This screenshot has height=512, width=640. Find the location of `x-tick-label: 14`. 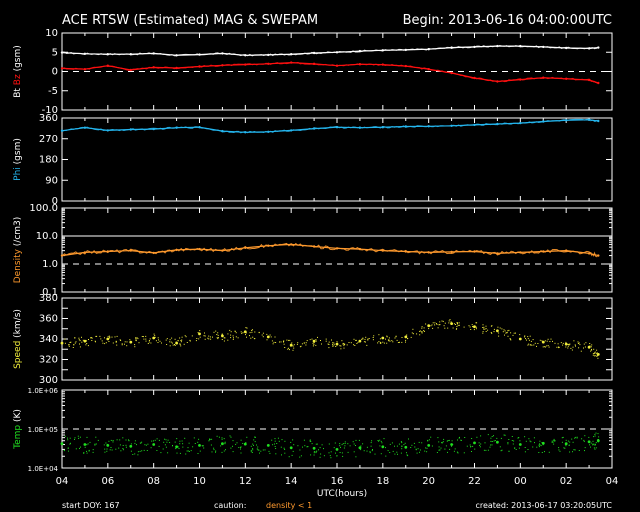

x-tick-label: 14 is located at coordinates (291, 481).